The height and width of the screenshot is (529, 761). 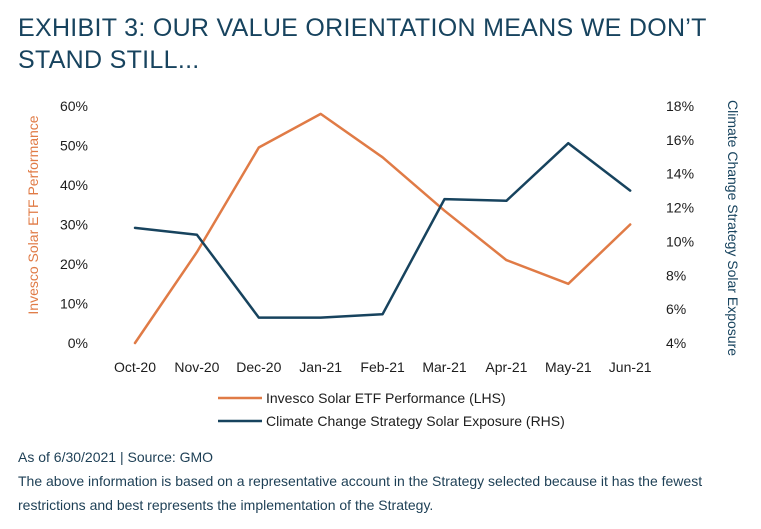 I want to click on source-note: As of 6/30/2021 | Source: GMO, so click(x=116, y=457).